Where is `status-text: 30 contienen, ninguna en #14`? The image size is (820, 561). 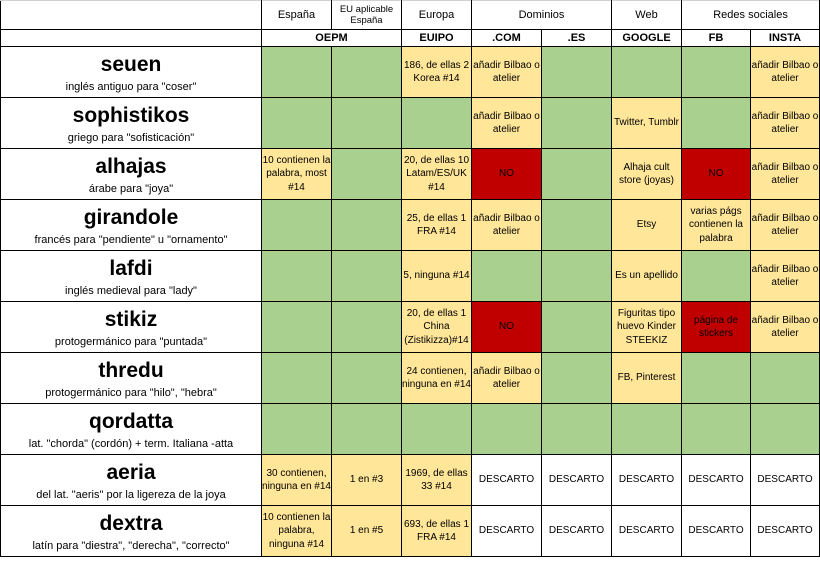
status-text: 30 contienen, ninguna en #14 is located at coordinates (296, 480).